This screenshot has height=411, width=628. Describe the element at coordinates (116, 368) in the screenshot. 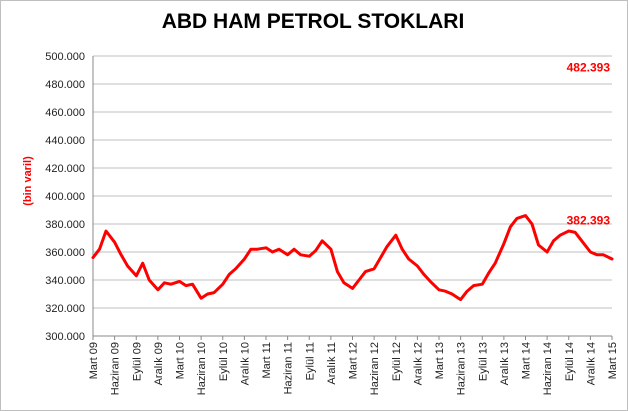

I see `x-tick-label: Haziran 09` at that location.